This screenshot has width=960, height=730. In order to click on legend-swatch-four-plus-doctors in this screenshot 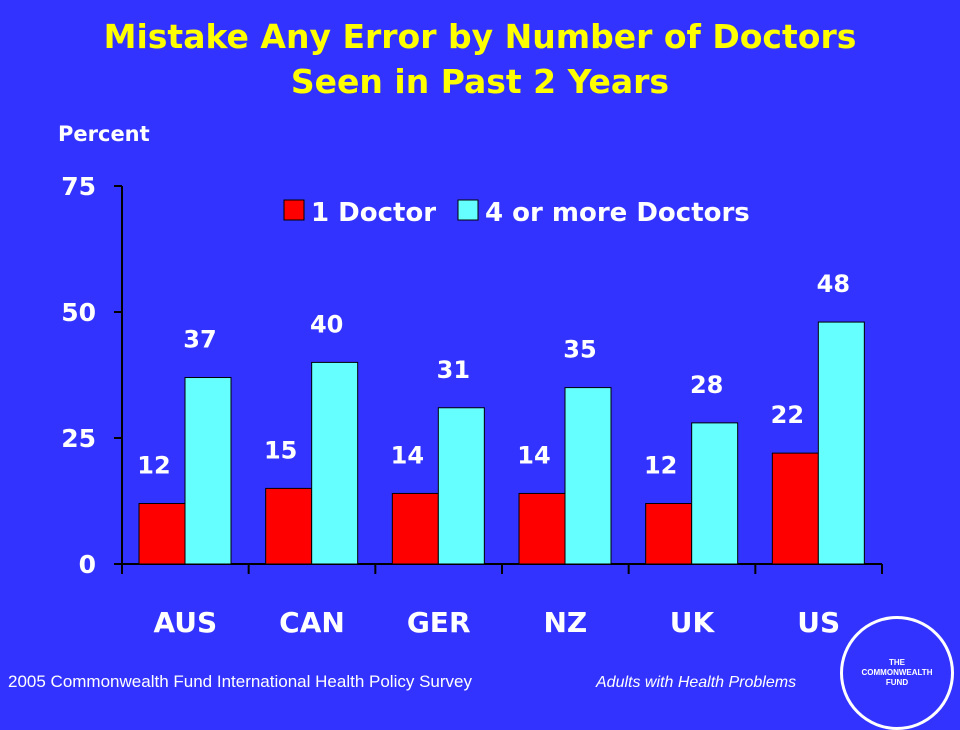, I will do `click(468, 210)`.